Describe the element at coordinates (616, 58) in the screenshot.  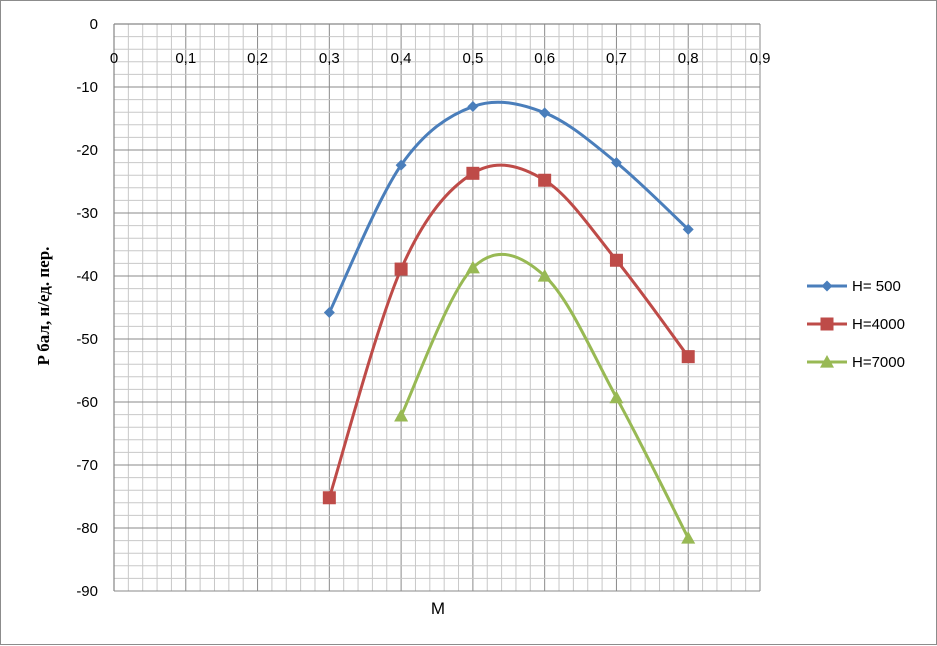
I see `x-tick-label: 0,7` at that location.